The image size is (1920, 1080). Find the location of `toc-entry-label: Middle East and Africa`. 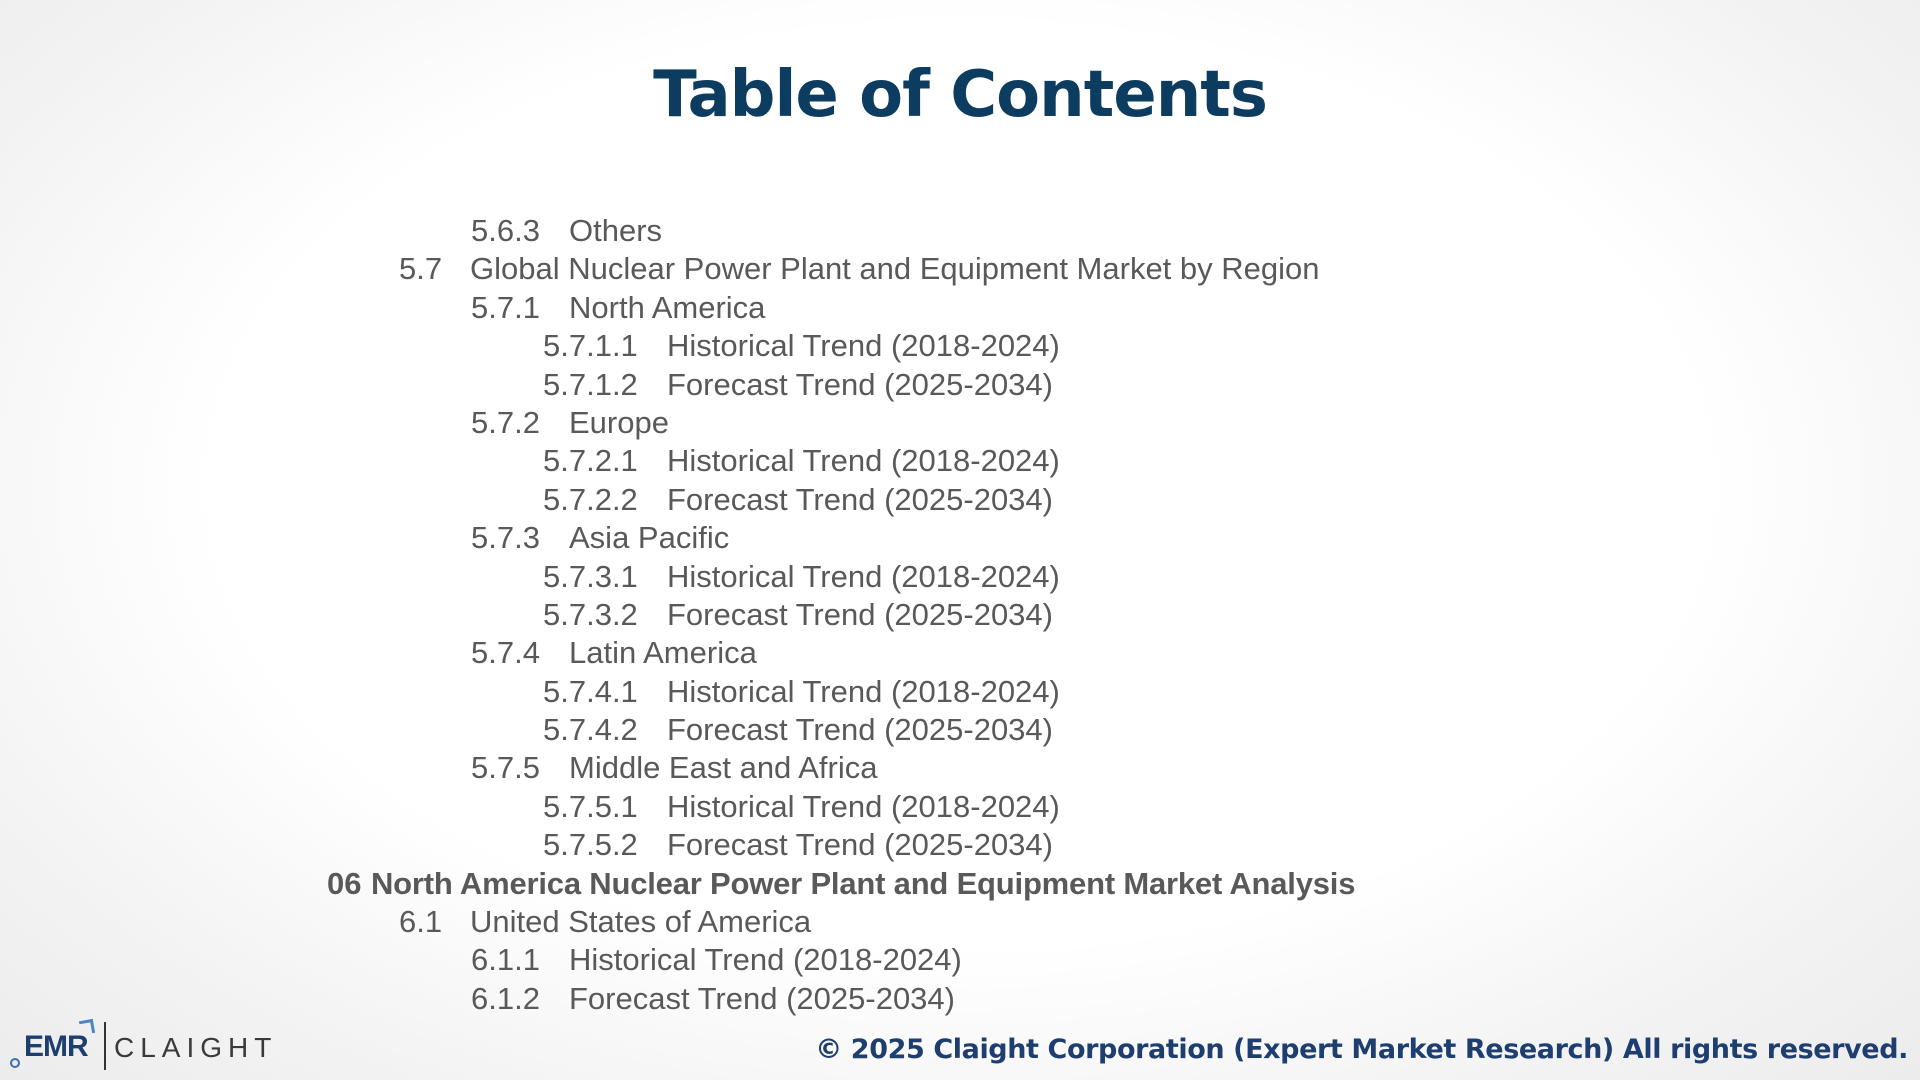

toc-entry-label: Middle East and Africa is located at coordinates (723, 768).